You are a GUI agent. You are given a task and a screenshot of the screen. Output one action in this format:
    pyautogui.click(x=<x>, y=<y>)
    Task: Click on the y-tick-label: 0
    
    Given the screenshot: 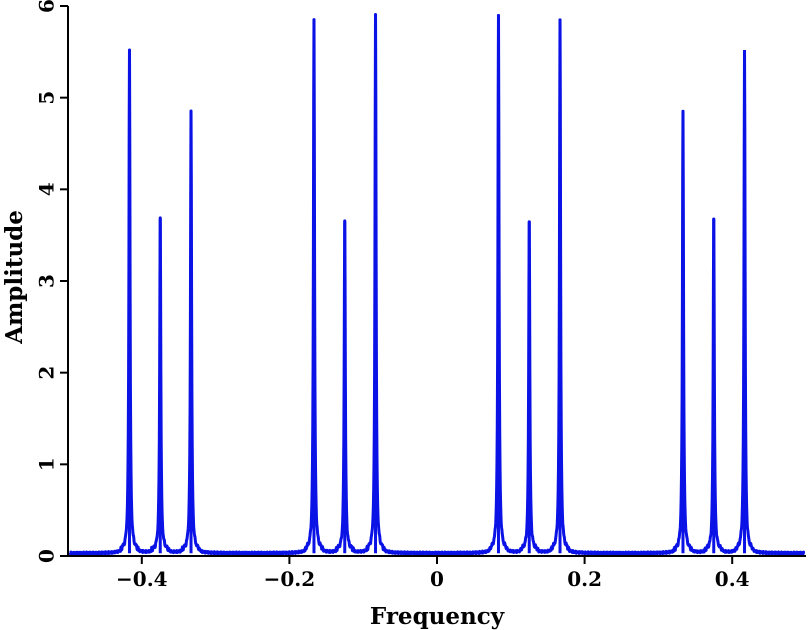 What is the action you would take?
    pyautogui.click(x=47, y=556)
    